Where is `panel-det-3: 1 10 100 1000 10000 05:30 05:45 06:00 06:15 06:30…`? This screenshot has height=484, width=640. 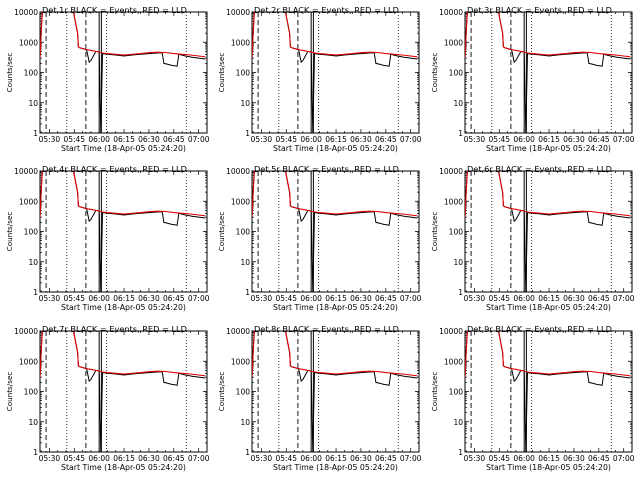 panel-det-3: 1 10 100 1000 10000 05:30 05:45 06:00 06:15 06:30… is located at coordinates (532, 79).